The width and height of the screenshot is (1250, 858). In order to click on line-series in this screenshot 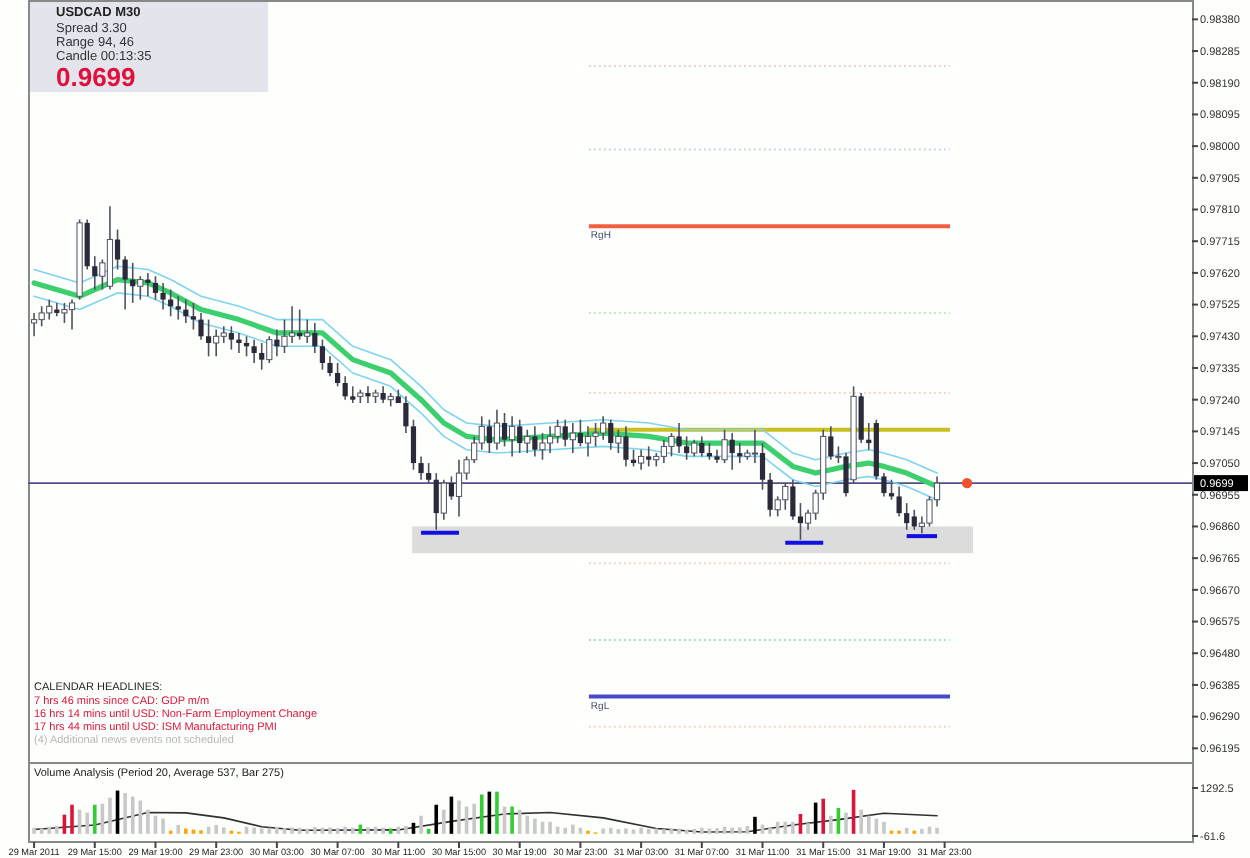, I will do `click(485, 822)`.